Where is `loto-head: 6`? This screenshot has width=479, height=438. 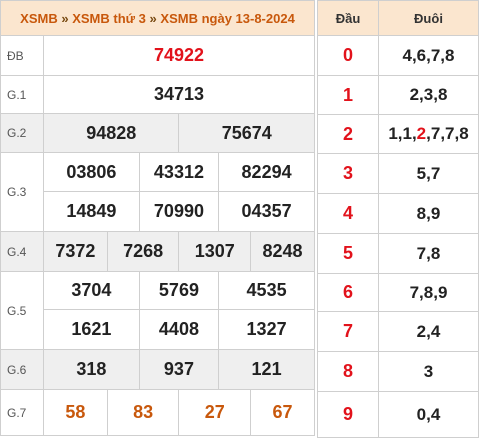
loto-head: 6 is located at coordinates (348, 292).